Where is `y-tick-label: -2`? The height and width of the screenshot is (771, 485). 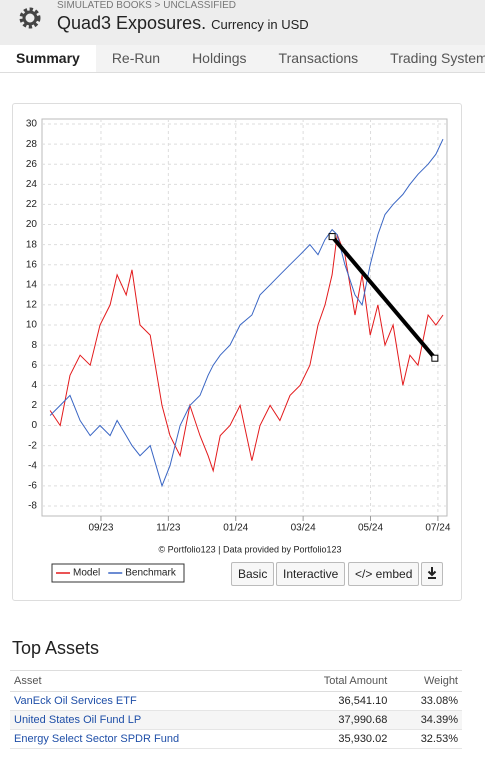 y-tick-label: -2 is located at coordinates (32, 445).